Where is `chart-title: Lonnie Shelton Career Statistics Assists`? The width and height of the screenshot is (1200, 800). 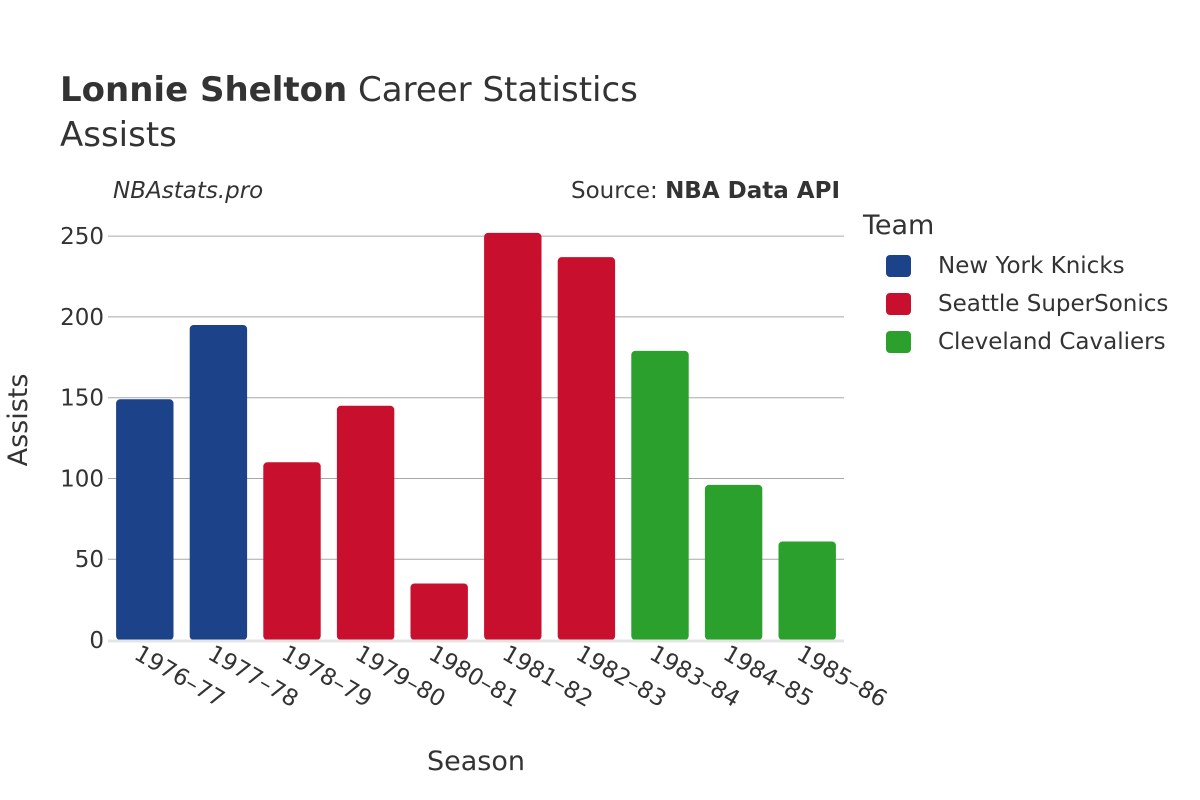
chart-title: Lonnie Shelton Career Statistics Assists is located at coordinates (349, 113).